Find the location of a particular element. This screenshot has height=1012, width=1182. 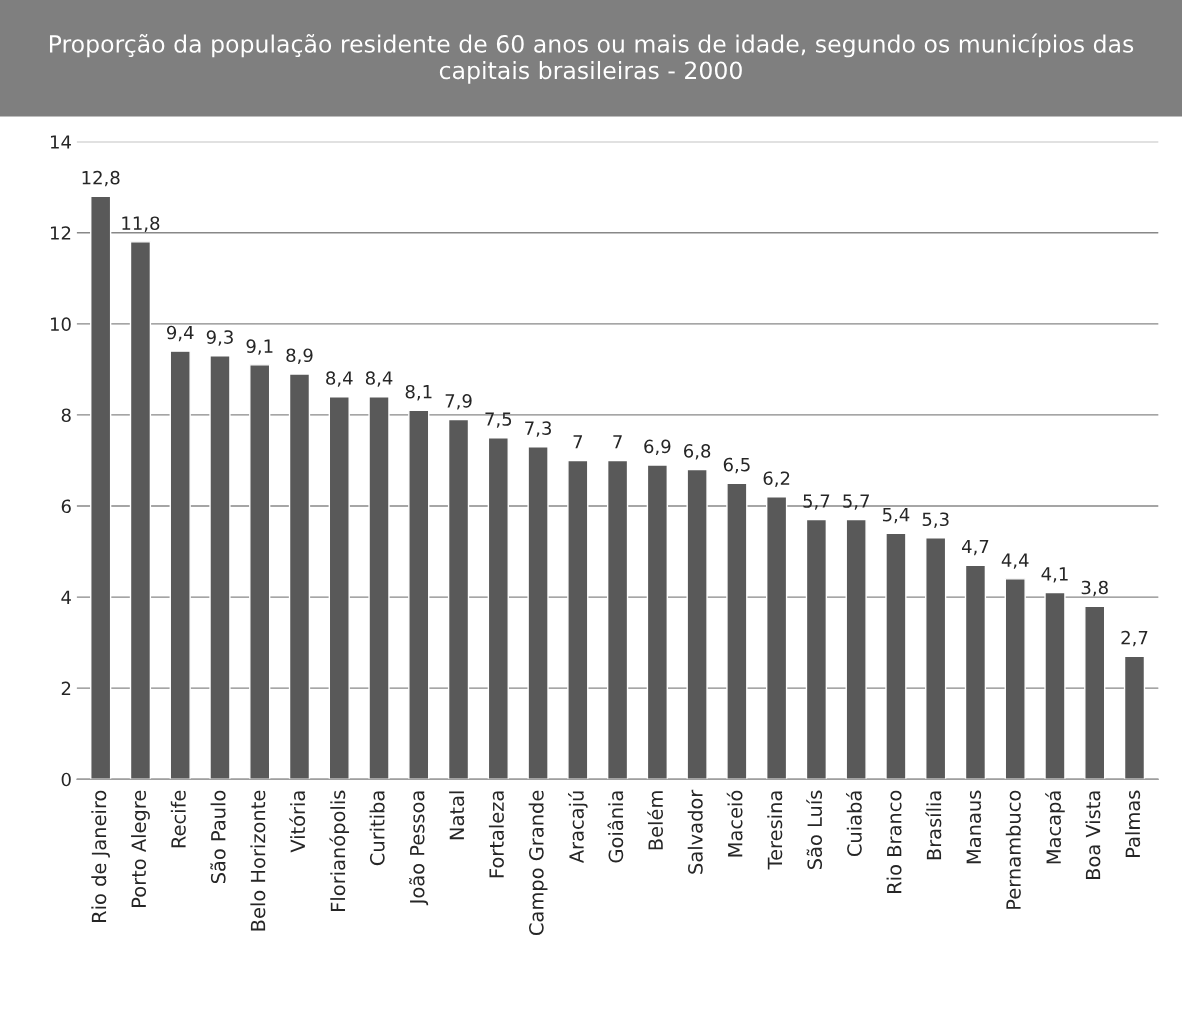

x-tick-label: Rio Branco is located at coordinates (894, 841).